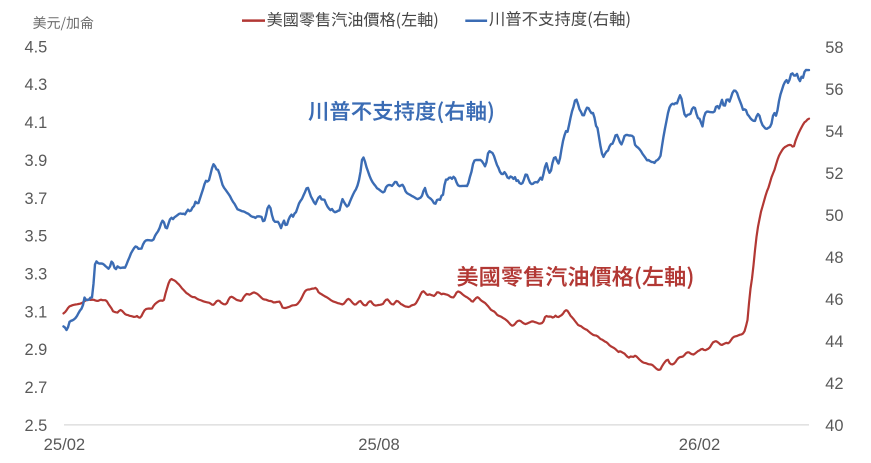  Describe the element at coordinates (834, 426) in the screenshot. I see `svg-text: 40` at that location.